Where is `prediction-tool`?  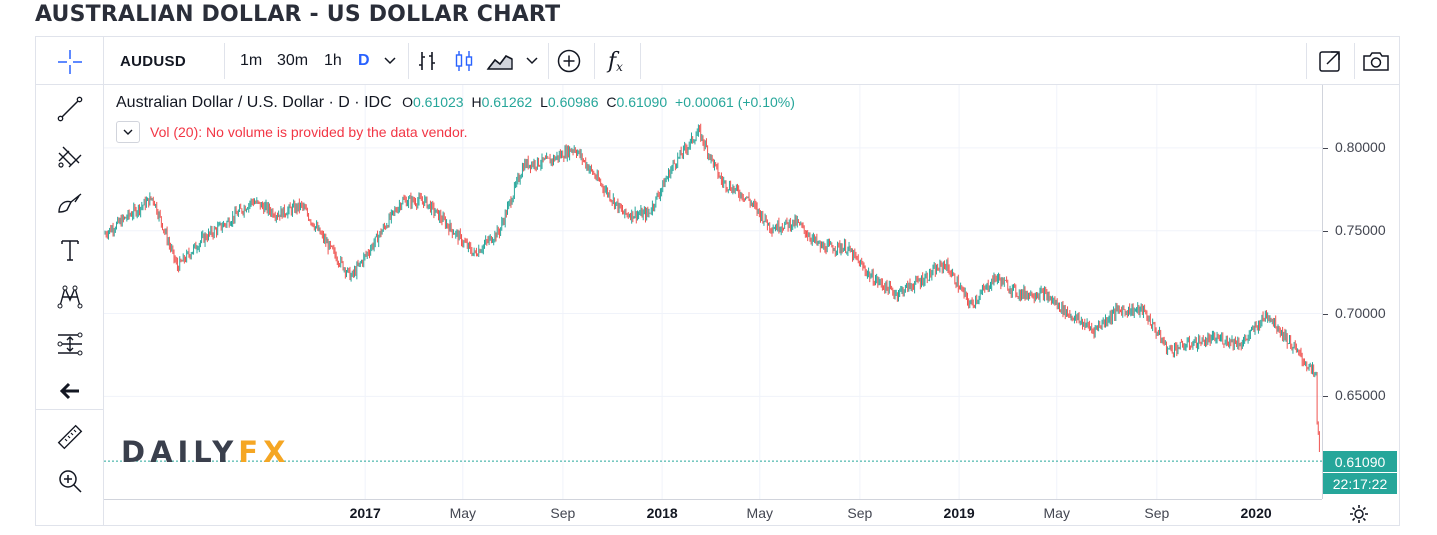
prediction-tool is located at coordinates (70, 344).